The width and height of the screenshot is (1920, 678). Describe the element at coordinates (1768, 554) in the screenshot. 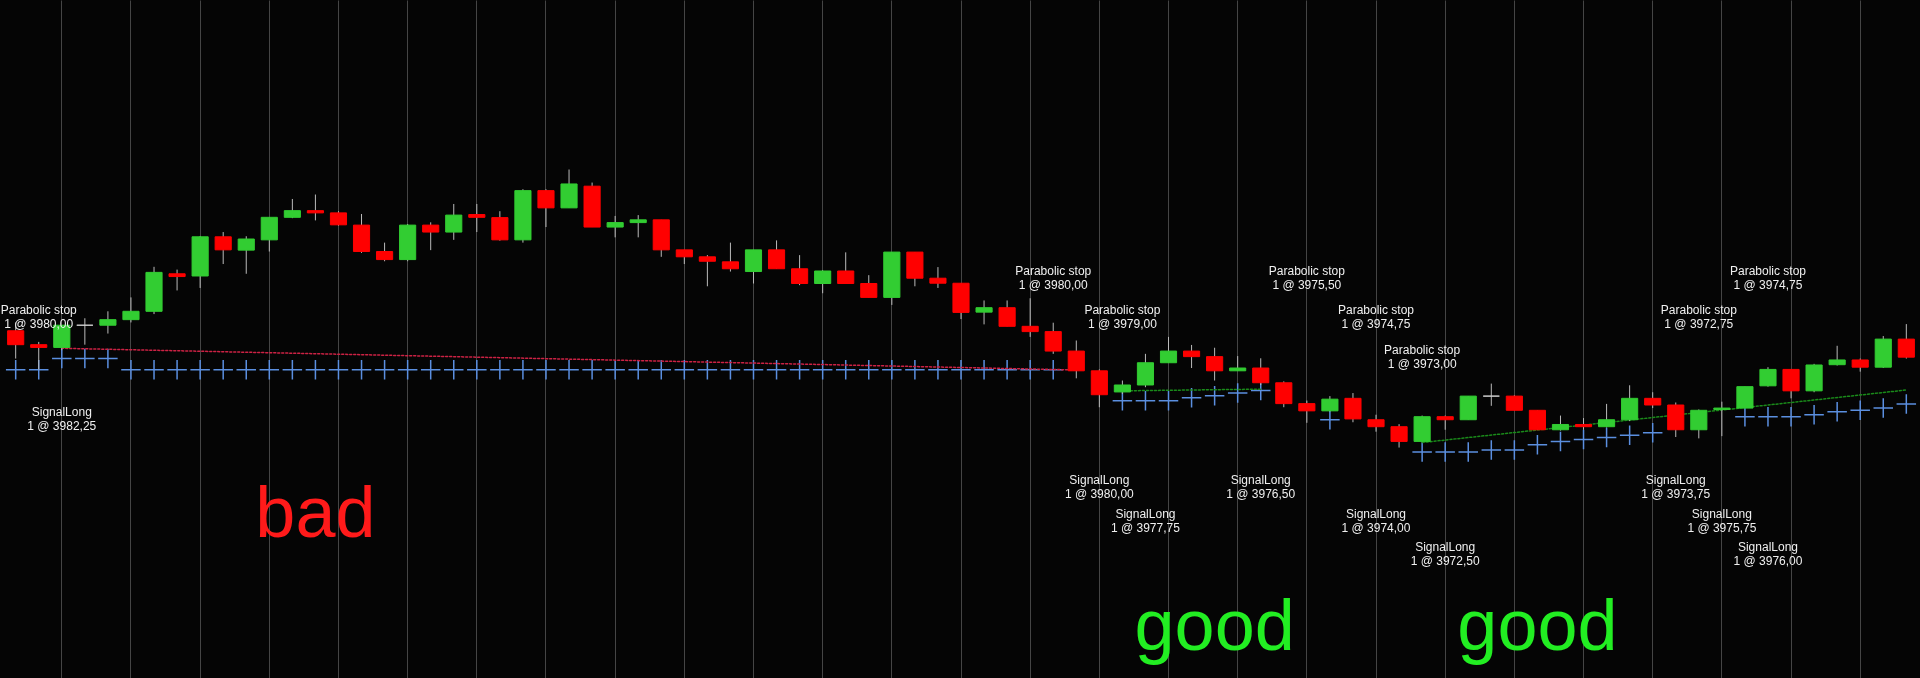

I see `text: SignalLong 1 @ 3976,00` at that location.